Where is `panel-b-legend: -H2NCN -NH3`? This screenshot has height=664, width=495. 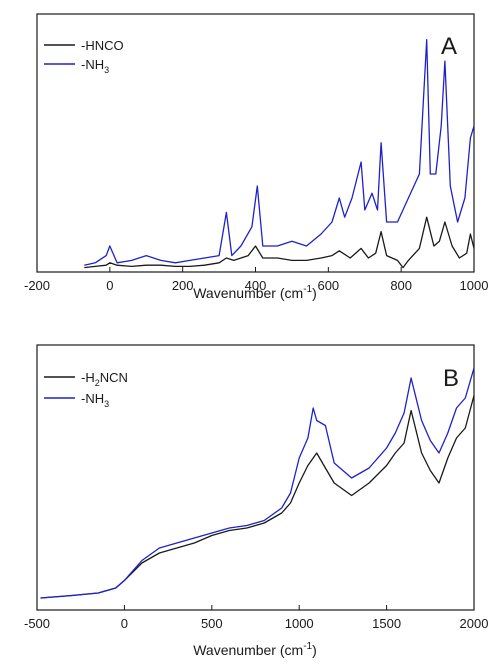 panel-b-legend: -H2NCN -NH3 is located at coordinates (86, 389).